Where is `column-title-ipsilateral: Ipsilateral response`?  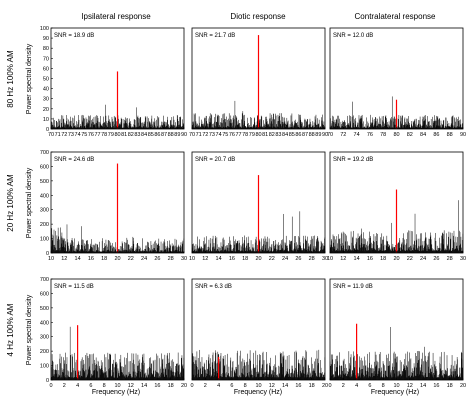 column-title-ipsilateral: Ipsilateral response is located at coordinates (116, 16).